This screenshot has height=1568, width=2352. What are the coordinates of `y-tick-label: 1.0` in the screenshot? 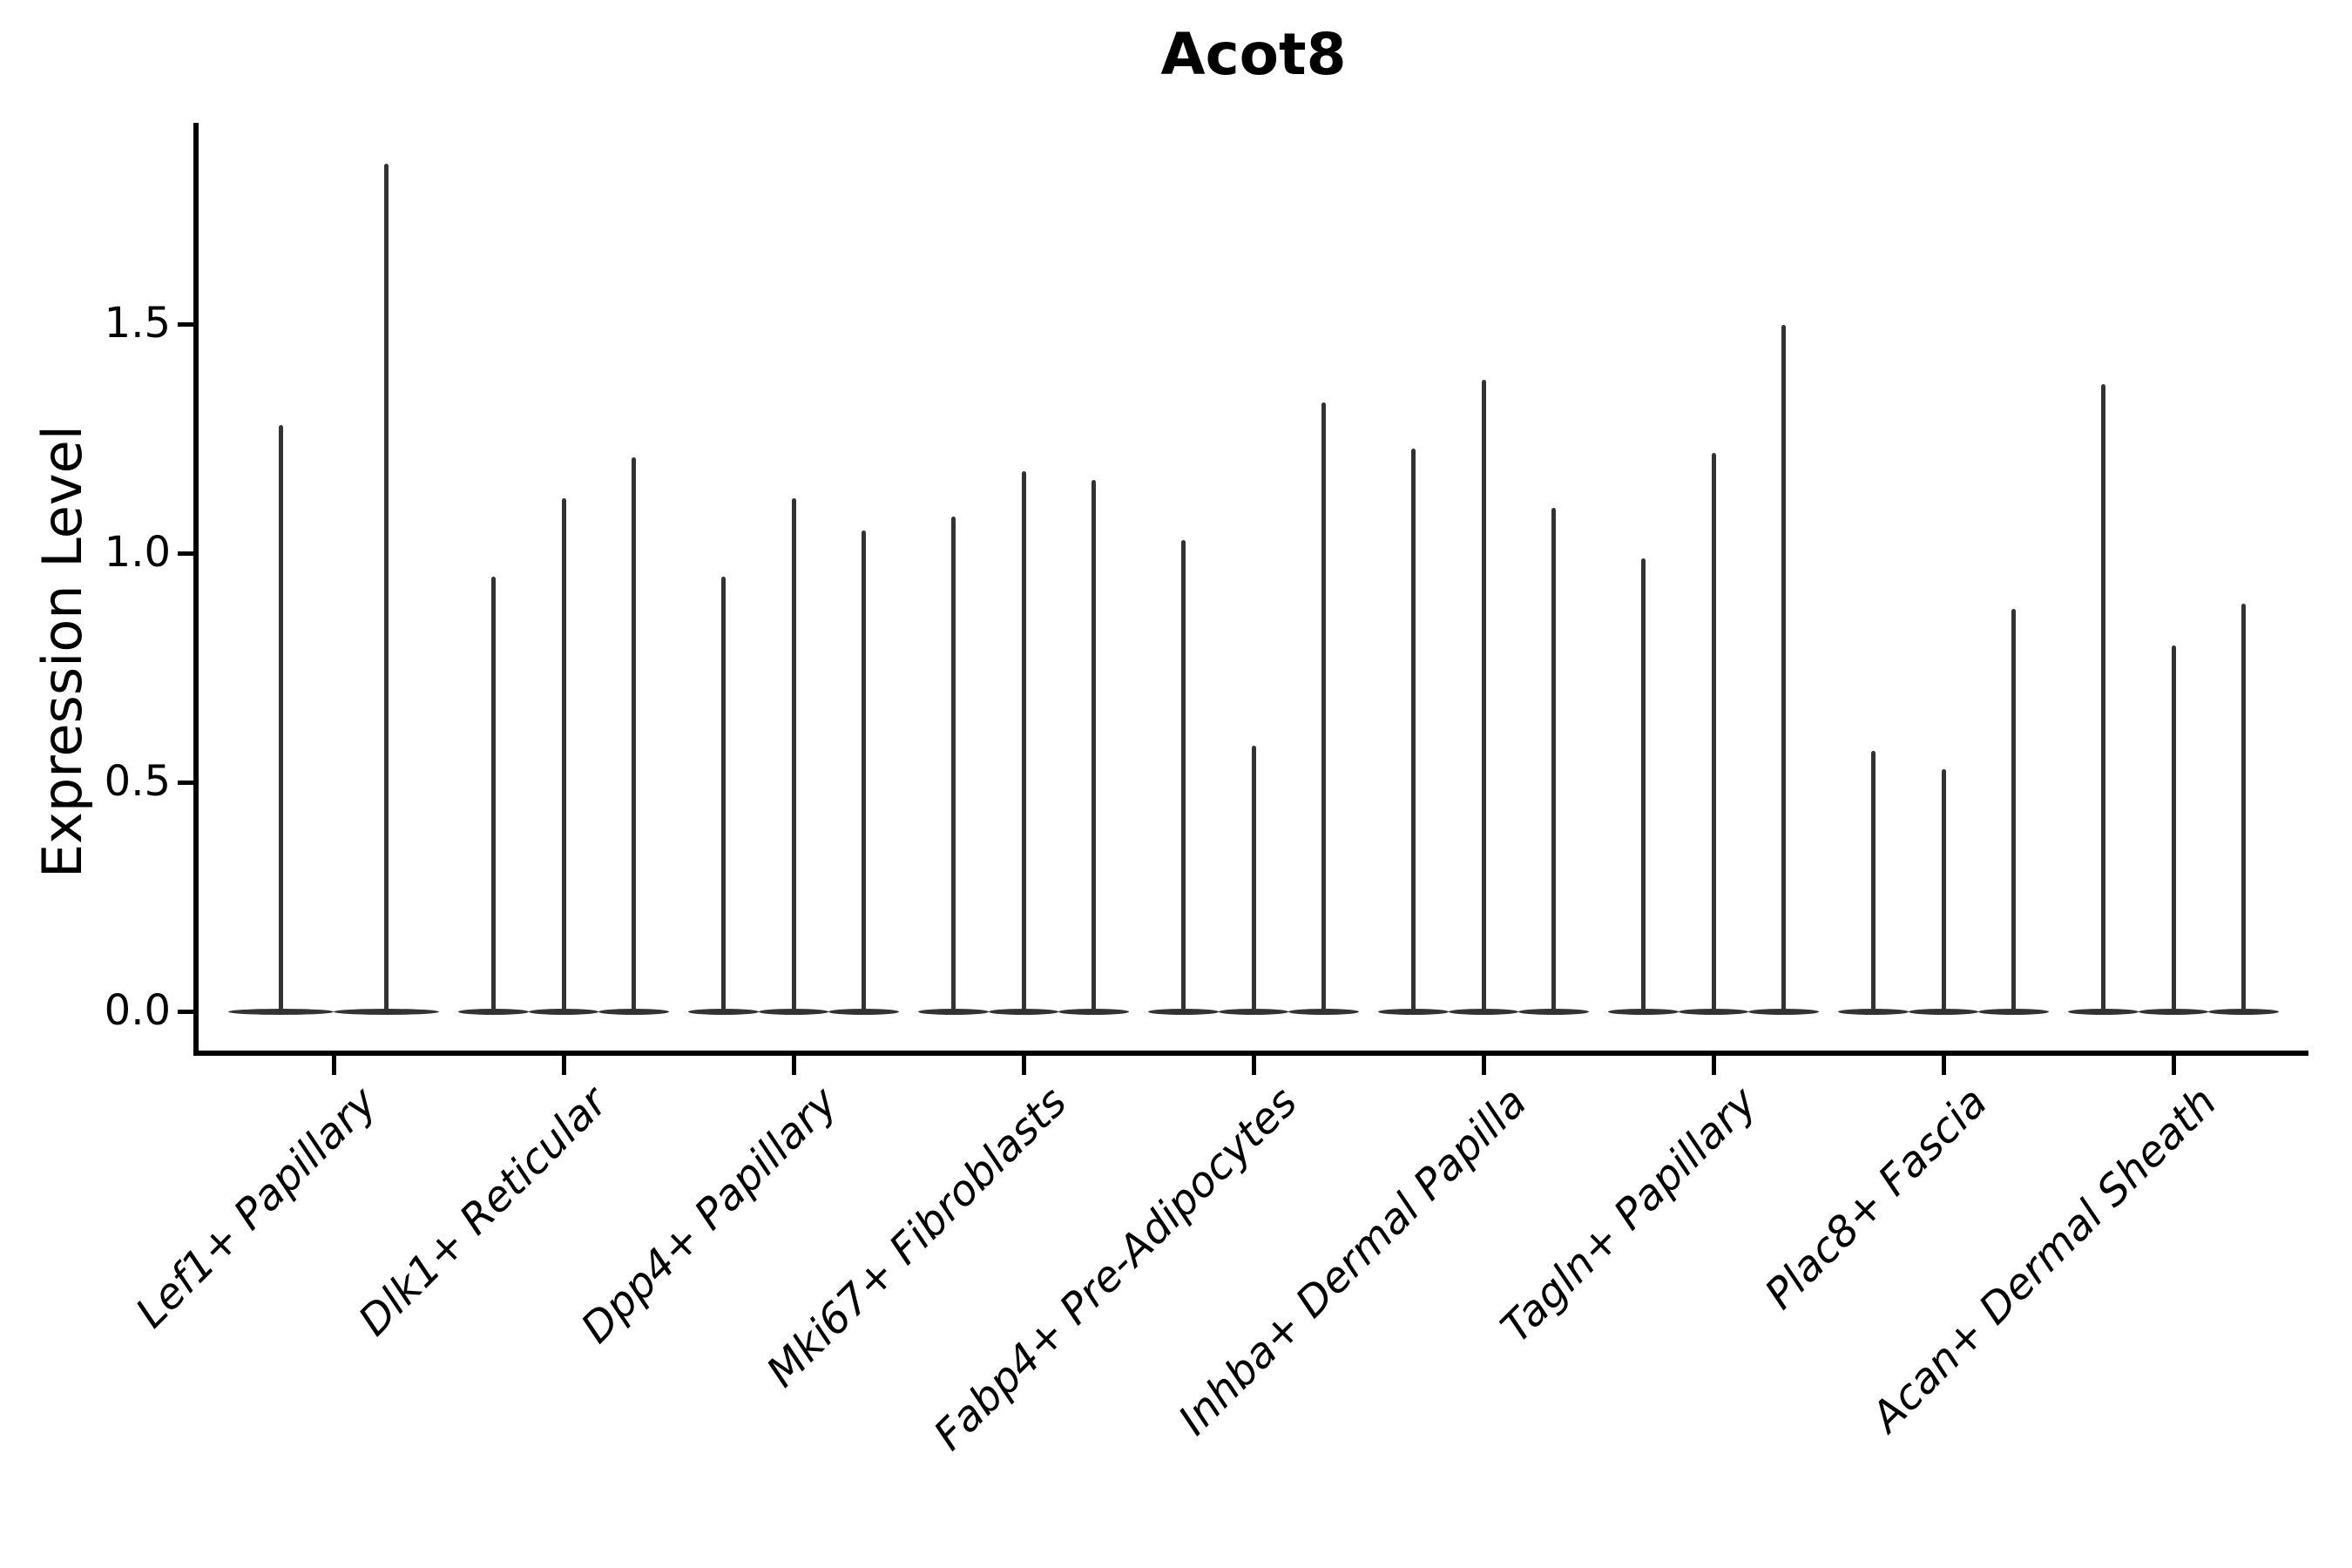 It's located at (137, 552).